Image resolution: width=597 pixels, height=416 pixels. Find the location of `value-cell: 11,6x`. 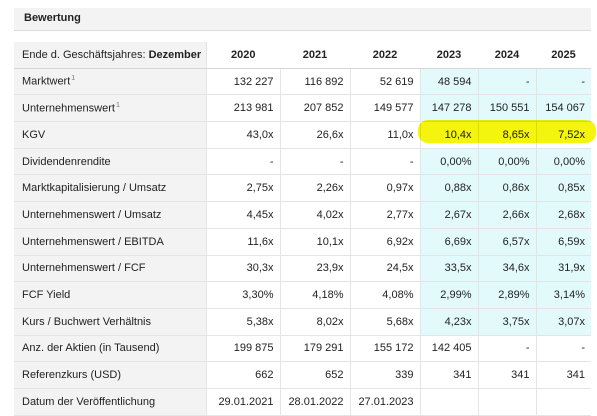

value-cell: 11,6x is located at coordinates (243, 242).